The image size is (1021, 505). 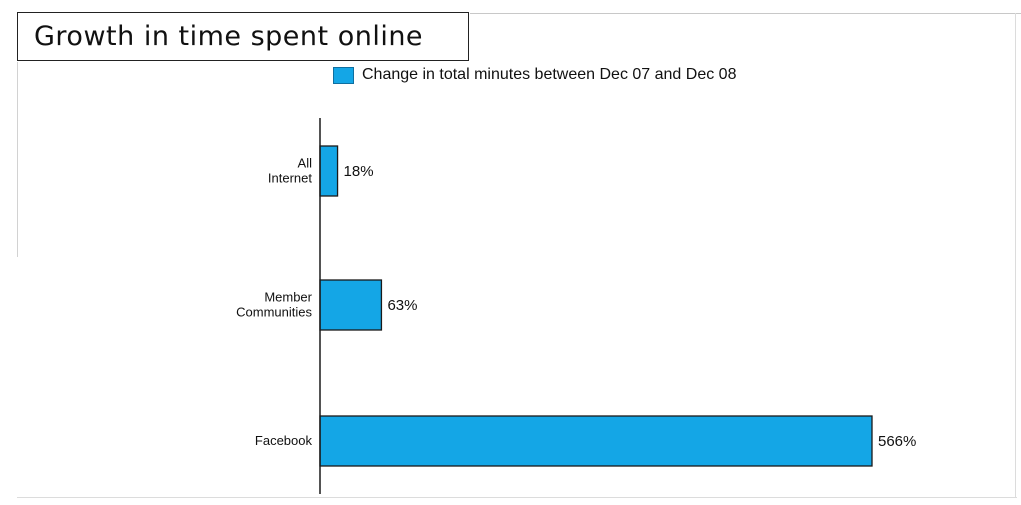 I want to click on frame-top-border, so click(x=745, y=13).